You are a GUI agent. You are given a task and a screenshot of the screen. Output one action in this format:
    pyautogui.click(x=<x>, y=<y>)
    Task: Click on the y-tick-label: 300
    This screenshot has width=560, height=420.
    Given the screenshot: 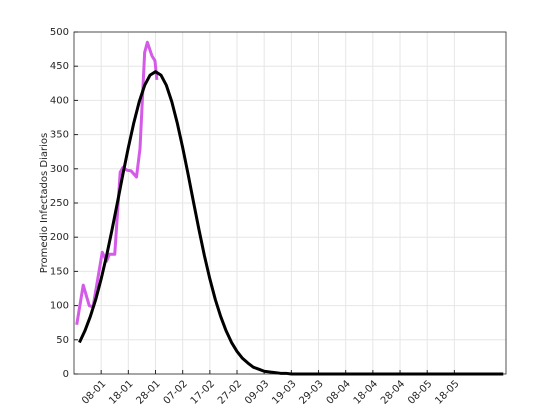 What is the action you would take?
    pyautogui.click(x=59, y=169)
    